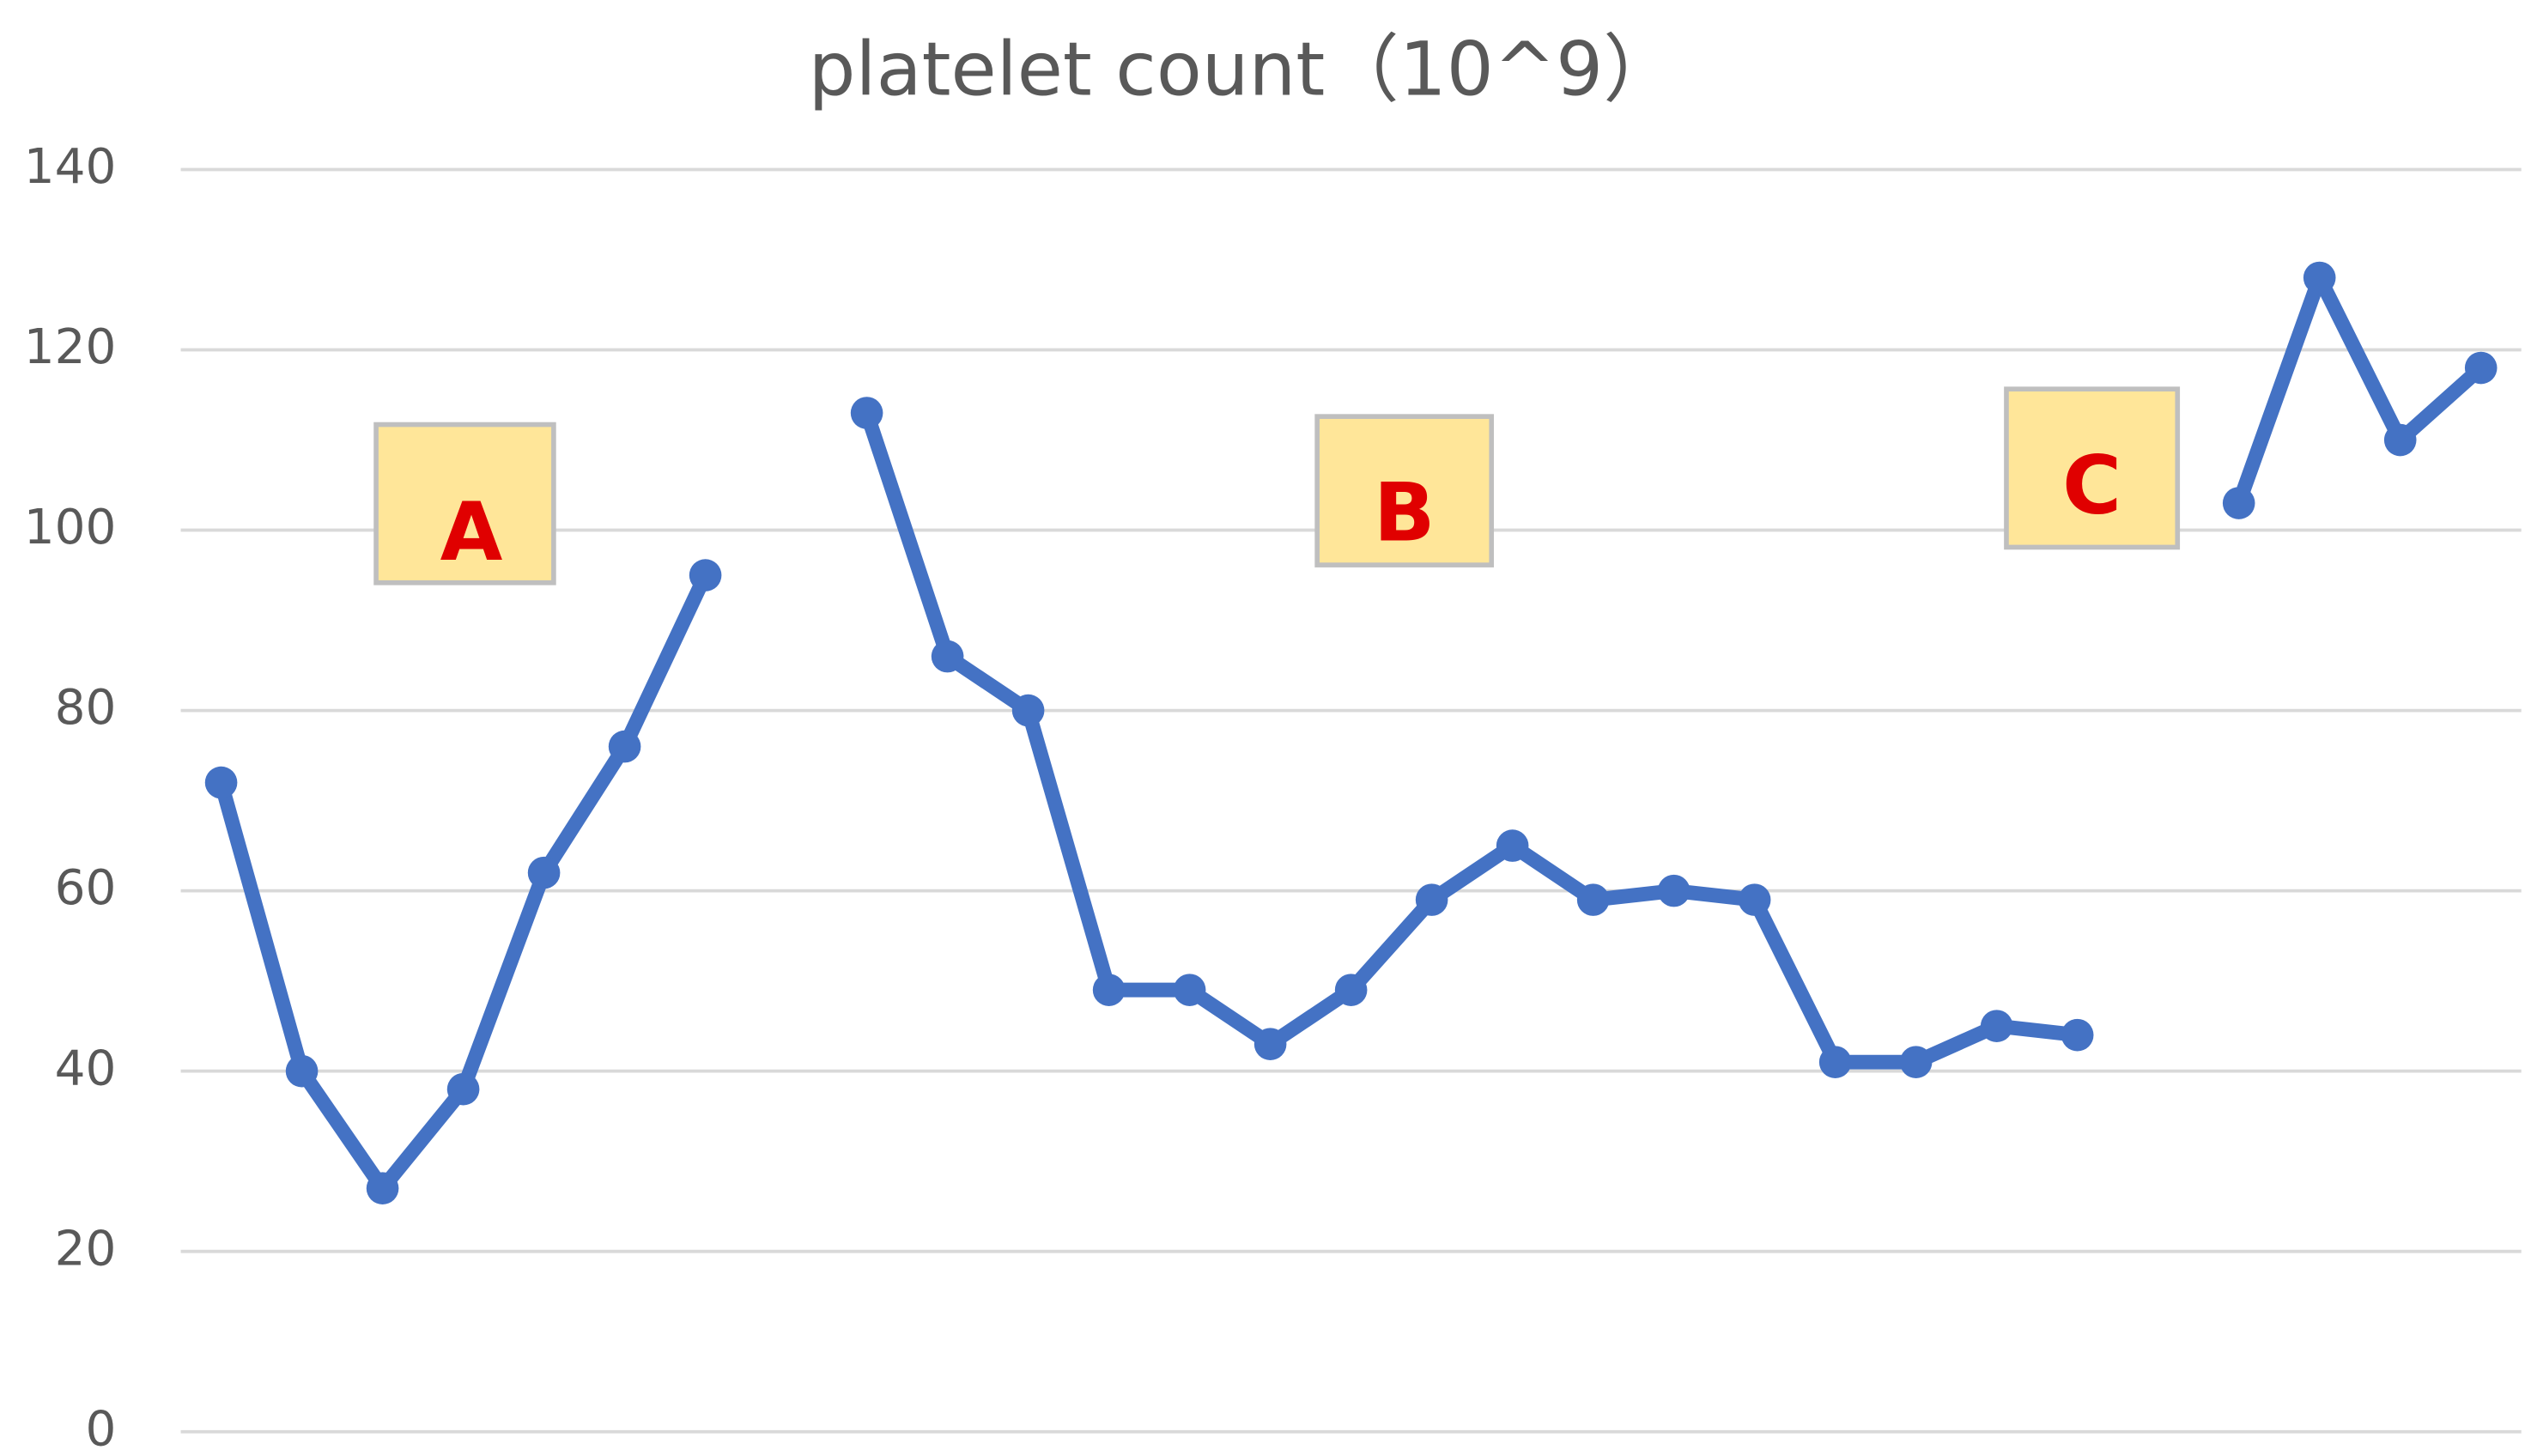  I want to click on y-tick-label: 20, so click(86, 1249).